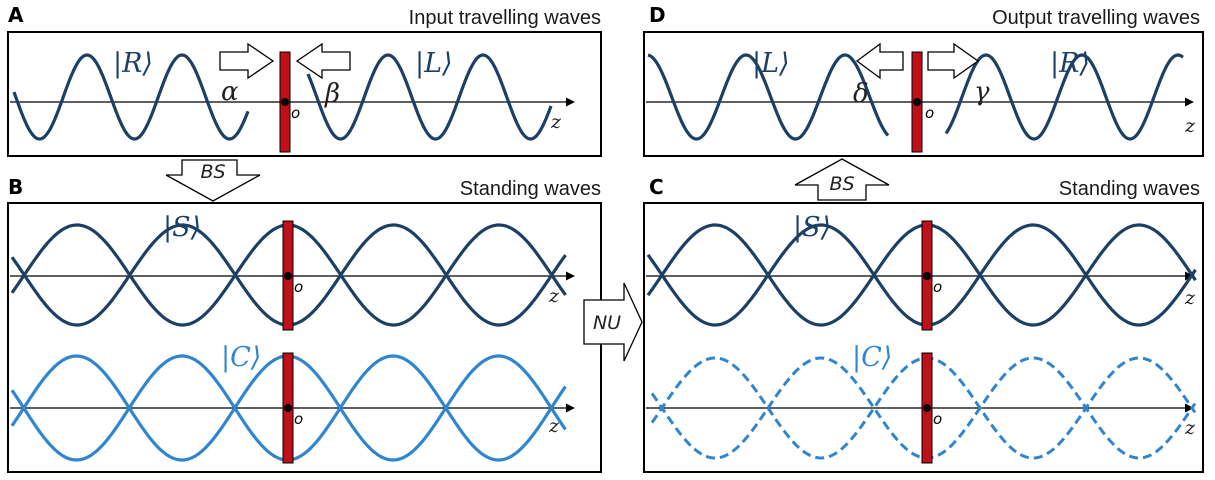  I want to click on origin-label-c-top: o, so click(937, 287).